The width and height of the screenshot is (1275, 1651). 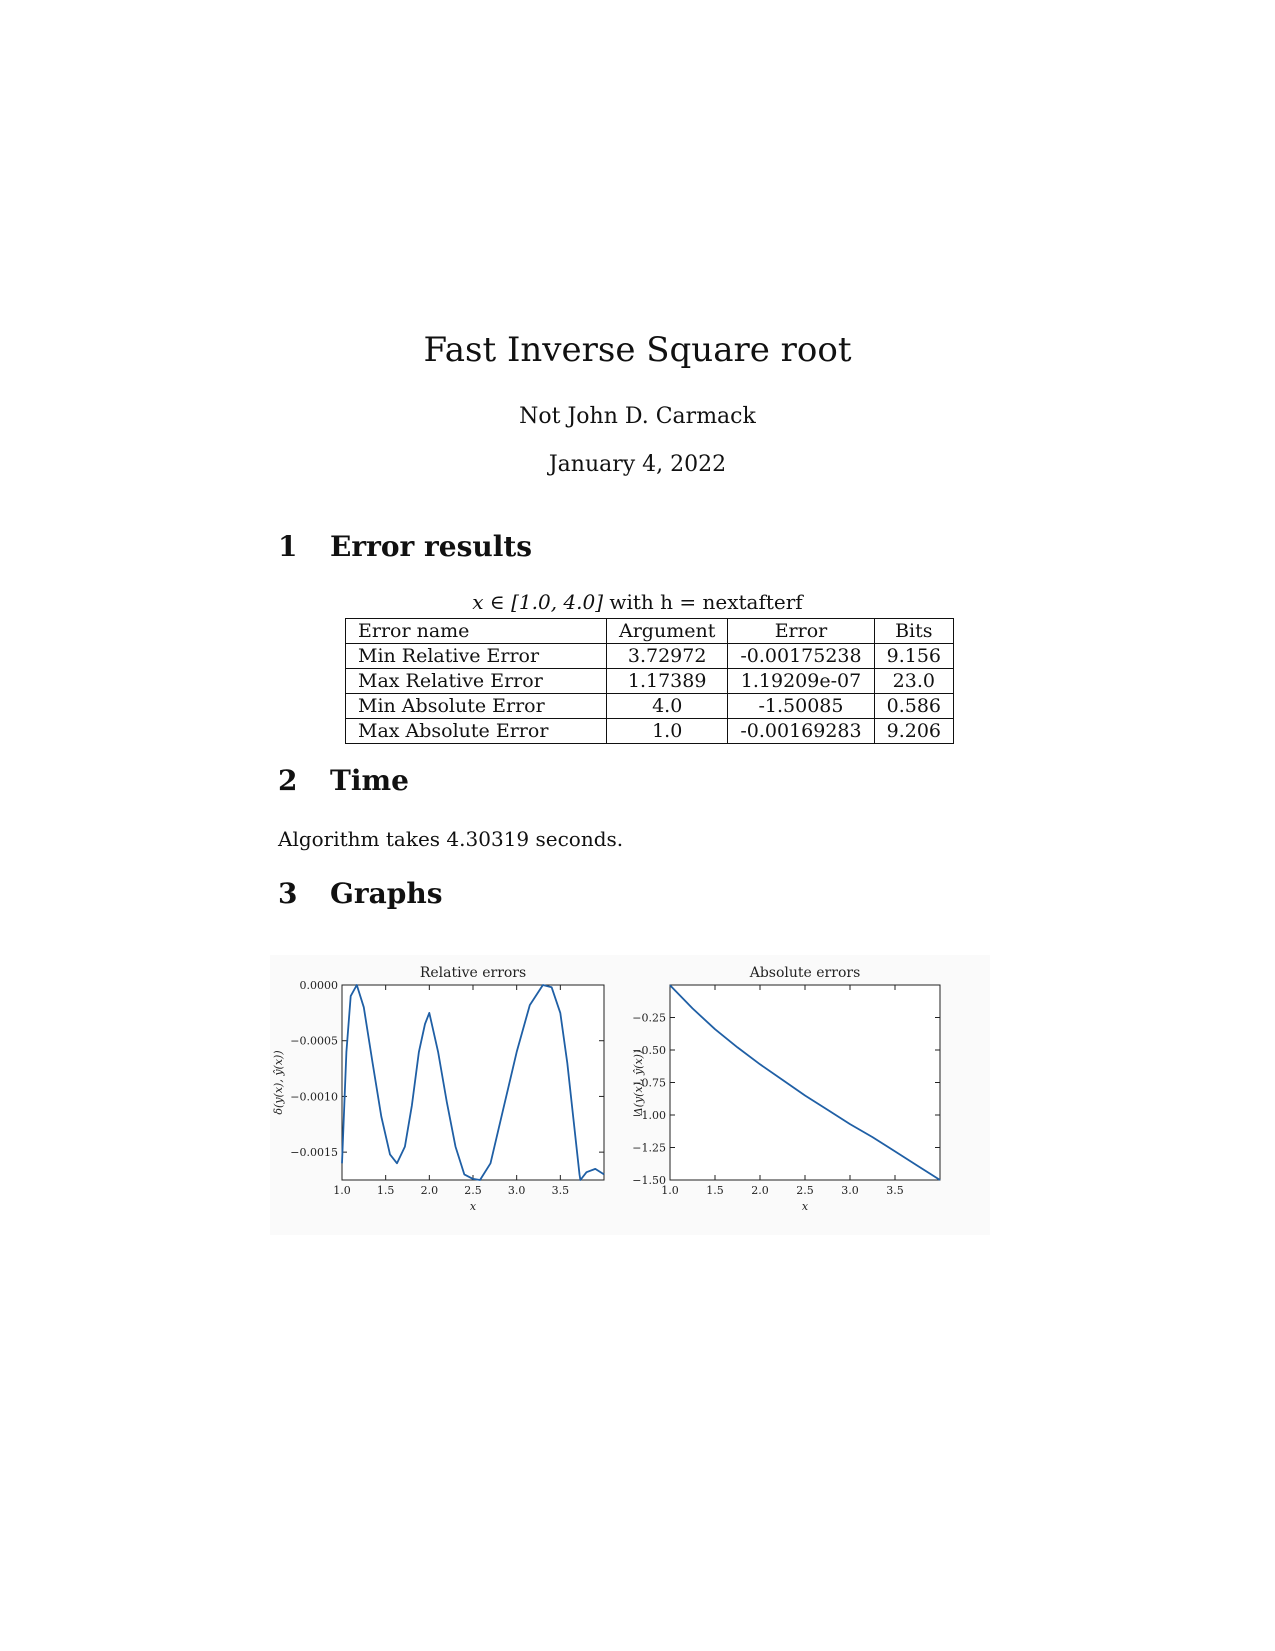 What do you see at coordinates (476, 631) in the screenshot?
I see `header-error-name: Error name` at bounding box center [476, 631].